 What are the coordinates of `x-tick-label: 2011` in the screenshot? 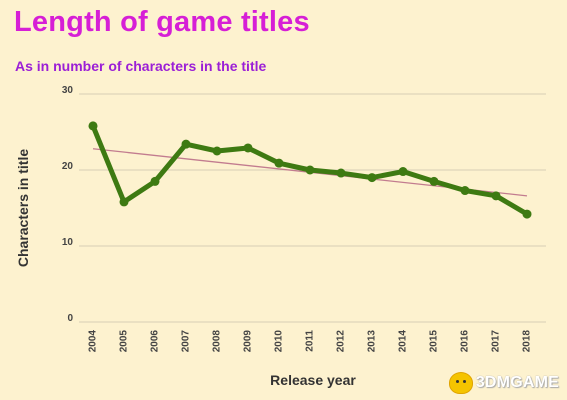 It's located at (310, 341).